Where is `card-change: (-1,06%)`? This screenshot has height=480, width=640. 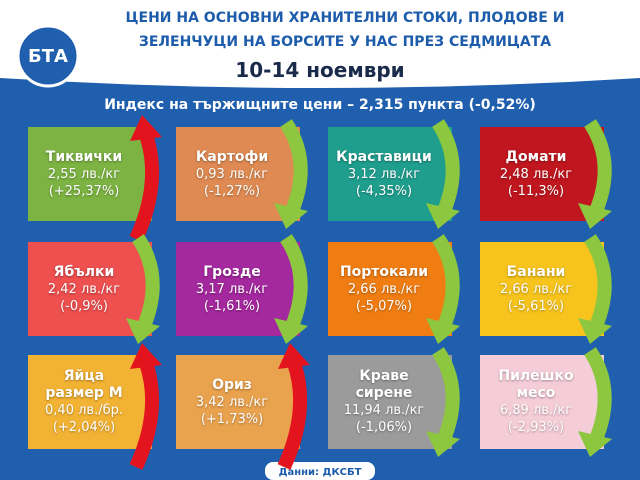 card-change: (-1,06%) is located at coordinates (384, 427).